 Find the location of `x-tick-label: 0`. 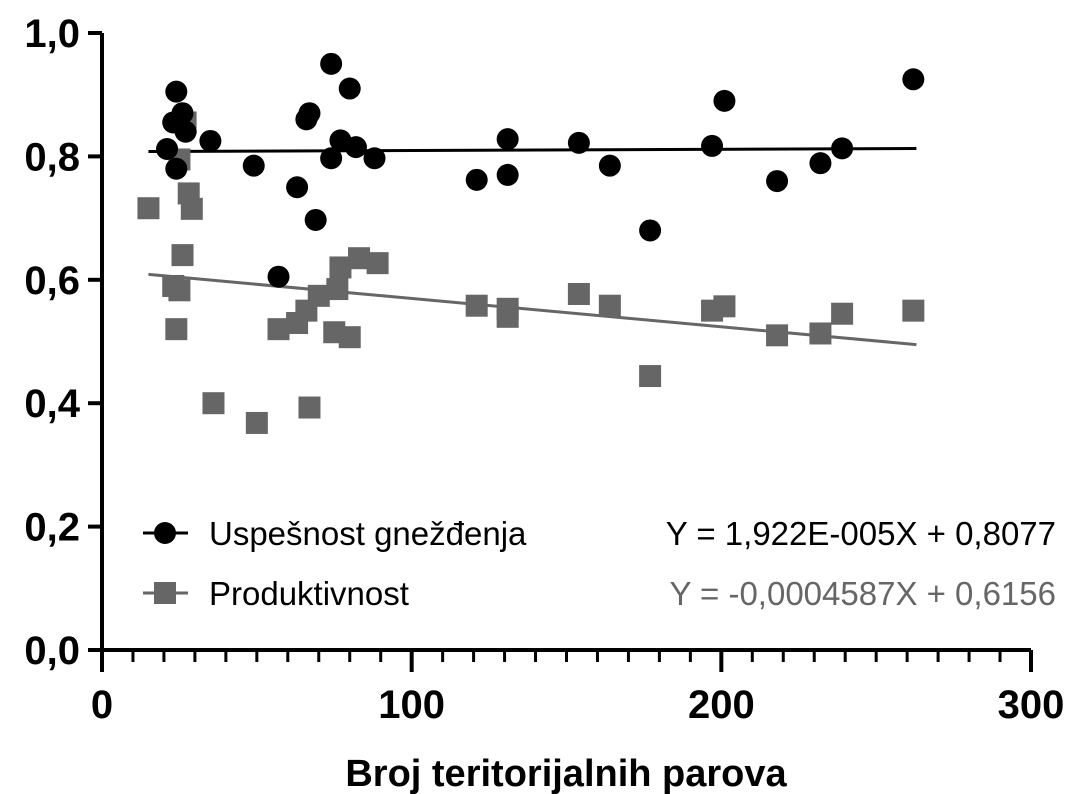

x-tick-label: 0 is located at coordinates (102, 705).